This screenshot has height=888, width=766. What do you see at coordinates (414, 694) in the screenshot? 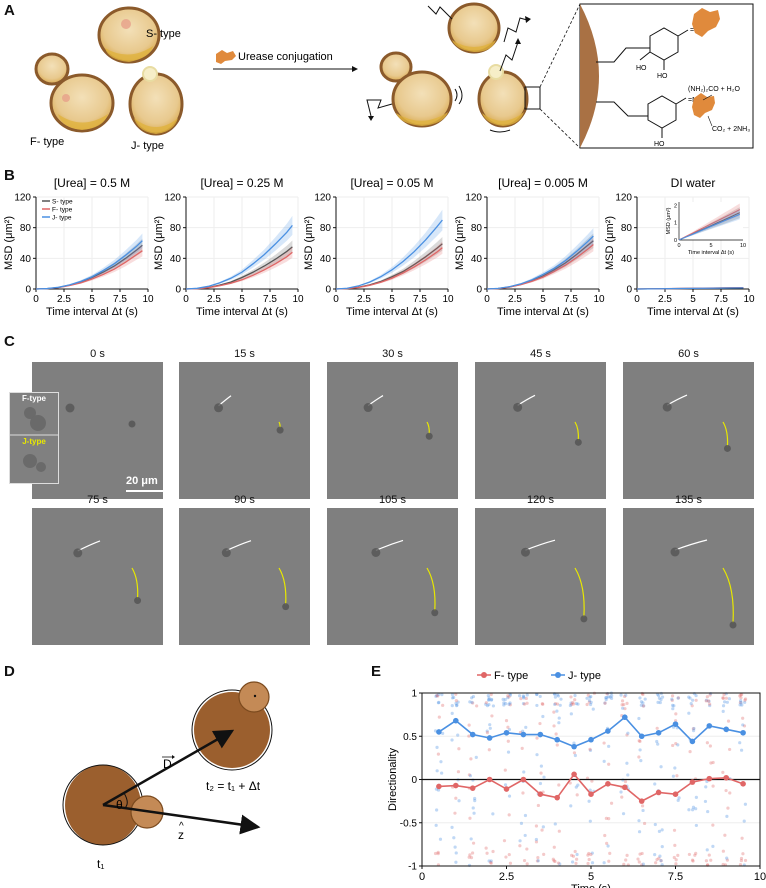
I see `y-tick-label: 1` at bounding box center [414, 694].